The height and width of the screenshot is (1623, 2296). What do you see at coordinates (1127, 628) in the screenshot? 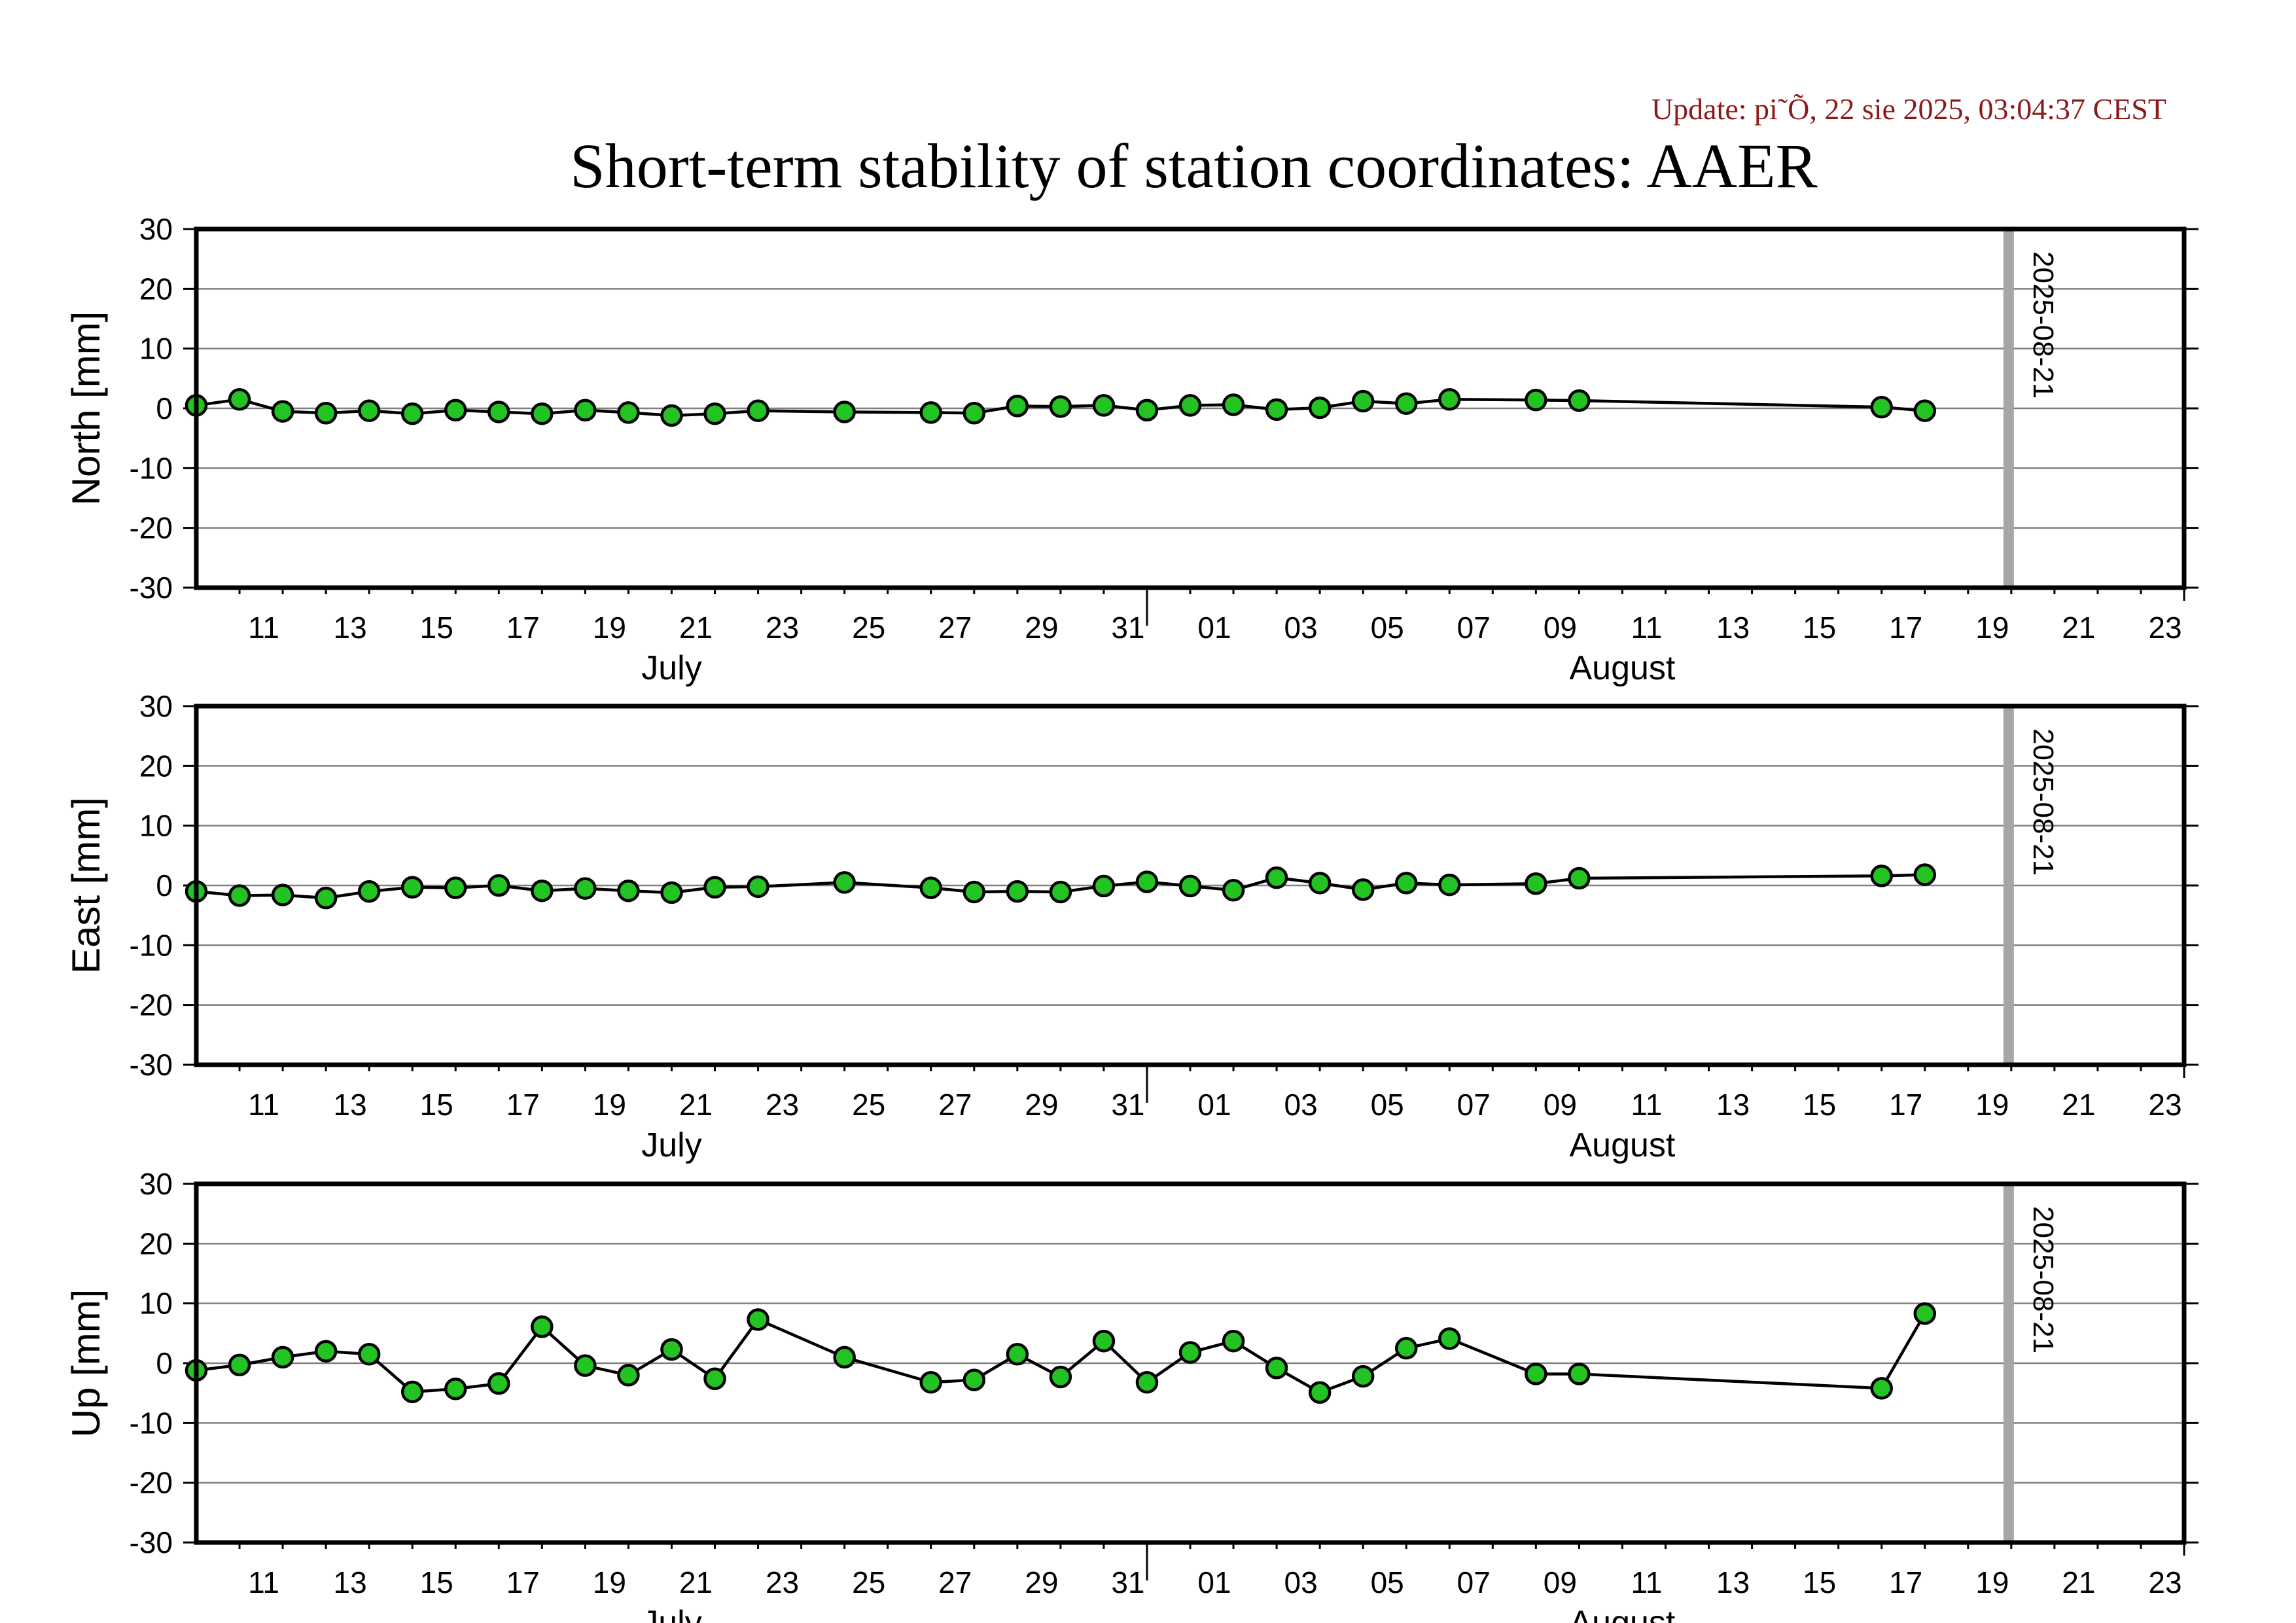
I see `x-tick-label: 31` at bounding box center [1127, 628].